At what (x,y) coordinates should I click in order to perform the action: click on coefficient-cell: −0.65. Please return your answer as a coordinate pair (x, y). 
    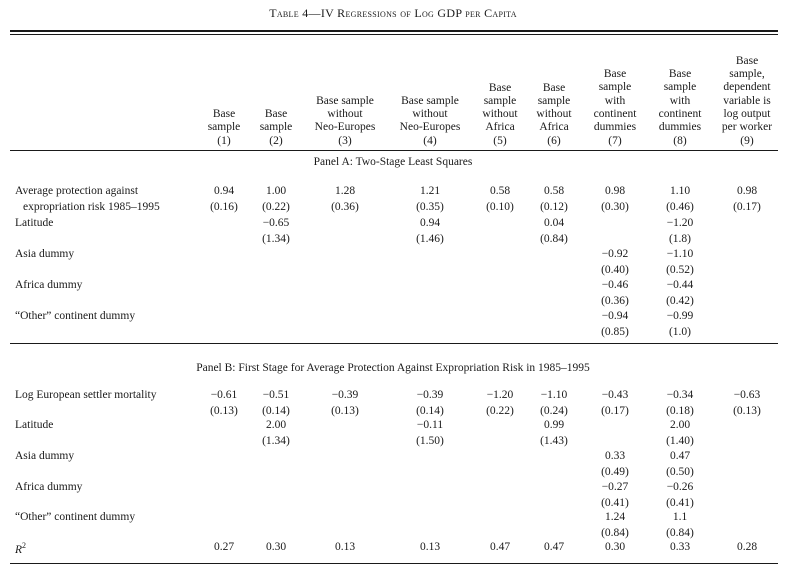
    Looking at the image, I should click on (276, 223).